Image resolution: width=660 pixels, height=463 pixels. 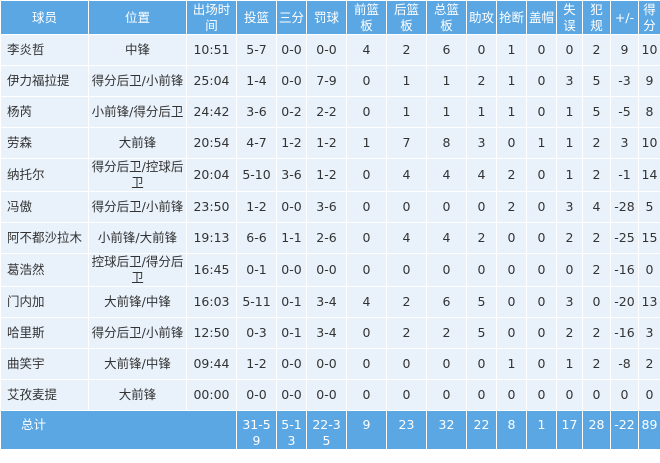 I want to click on stat-cell: -8, so click(x=624, y=364).